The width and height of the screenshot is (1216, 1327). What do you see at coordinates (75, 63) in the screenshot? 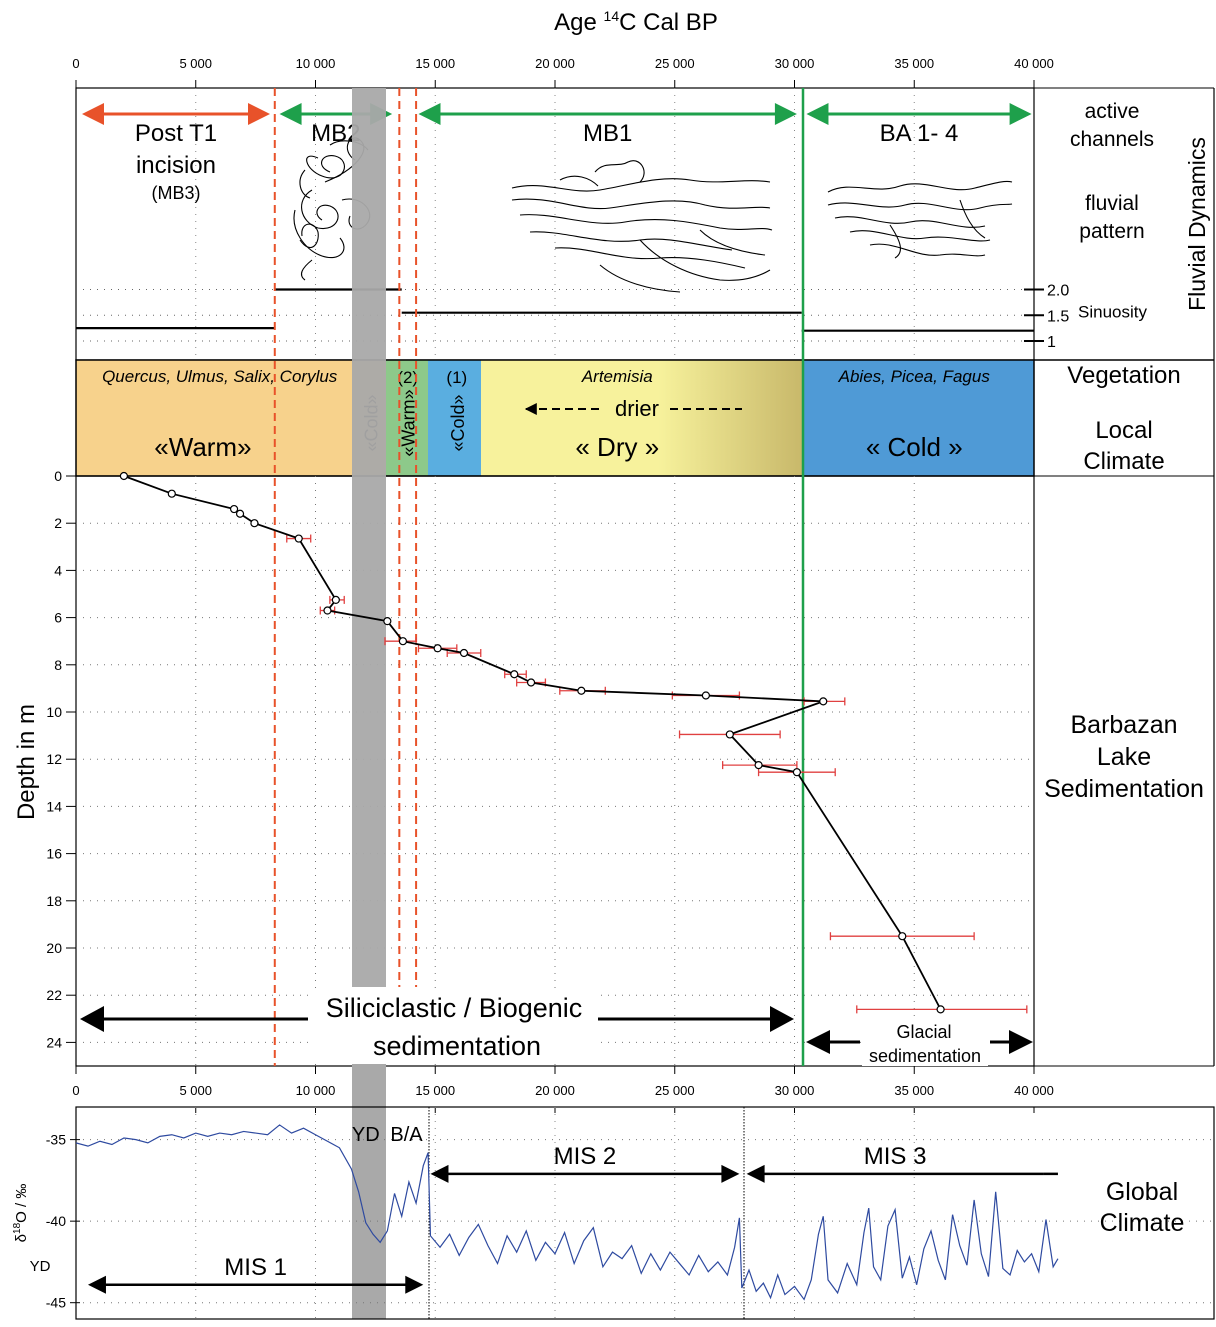
I see `top-x-tick-label: 0` at bounding box center [75, 63].